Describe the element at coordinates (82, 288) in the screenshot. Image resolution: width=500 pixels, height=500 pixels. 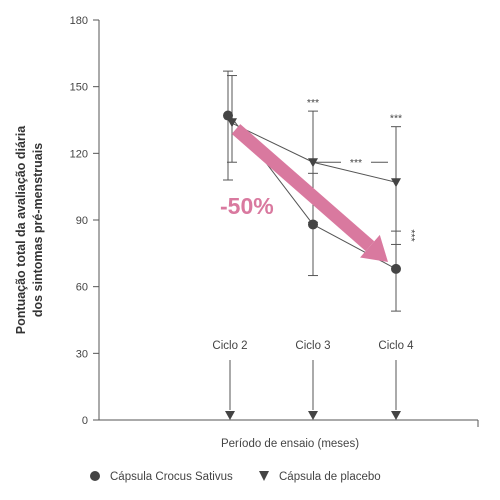
I see `y-tick-label: 60` at that location.